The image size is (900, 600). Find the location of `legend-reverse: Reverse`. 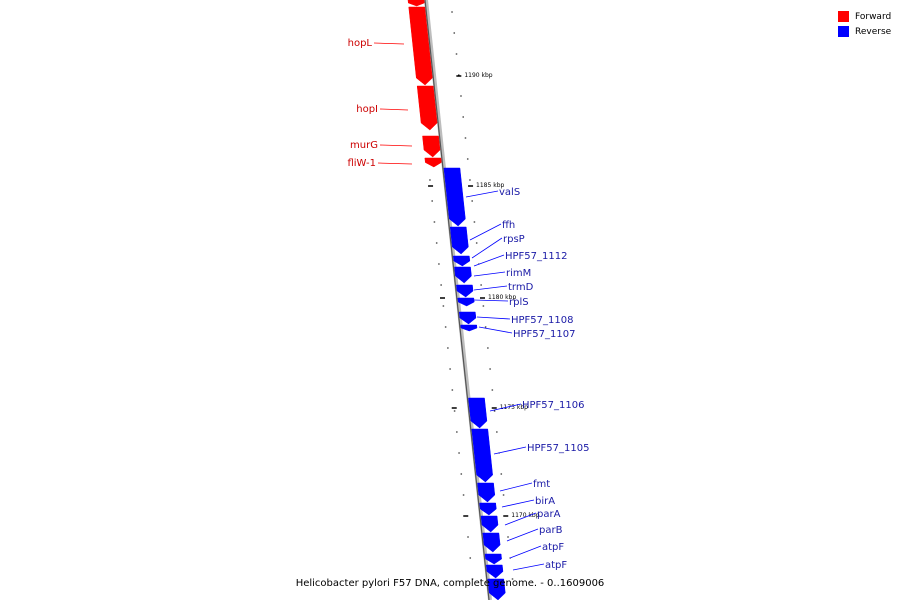

legend-reverse: Reverse is located at coordinates (864, 31).